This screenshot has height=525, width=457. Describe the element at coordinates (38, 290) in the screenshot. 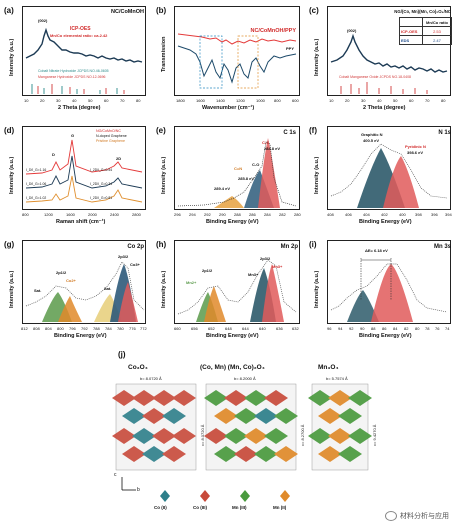

I see `peak-annotation: Sat.` at that location.